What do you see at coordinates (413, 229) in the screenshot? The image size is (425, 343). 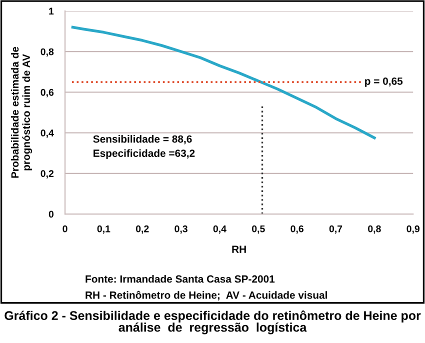 I see `x-tick-label: 0,9` at bounding box center [413, 229].